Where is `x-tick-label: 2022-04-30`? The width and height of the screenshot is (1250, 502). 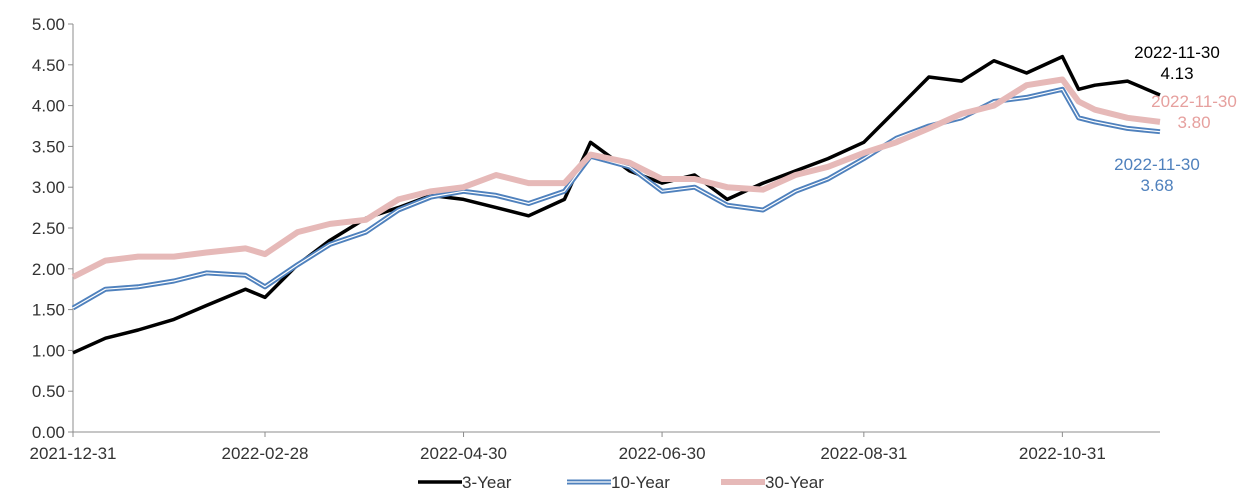
x-tick-label: 2022-04-30 is located at coordinates (463, 453).